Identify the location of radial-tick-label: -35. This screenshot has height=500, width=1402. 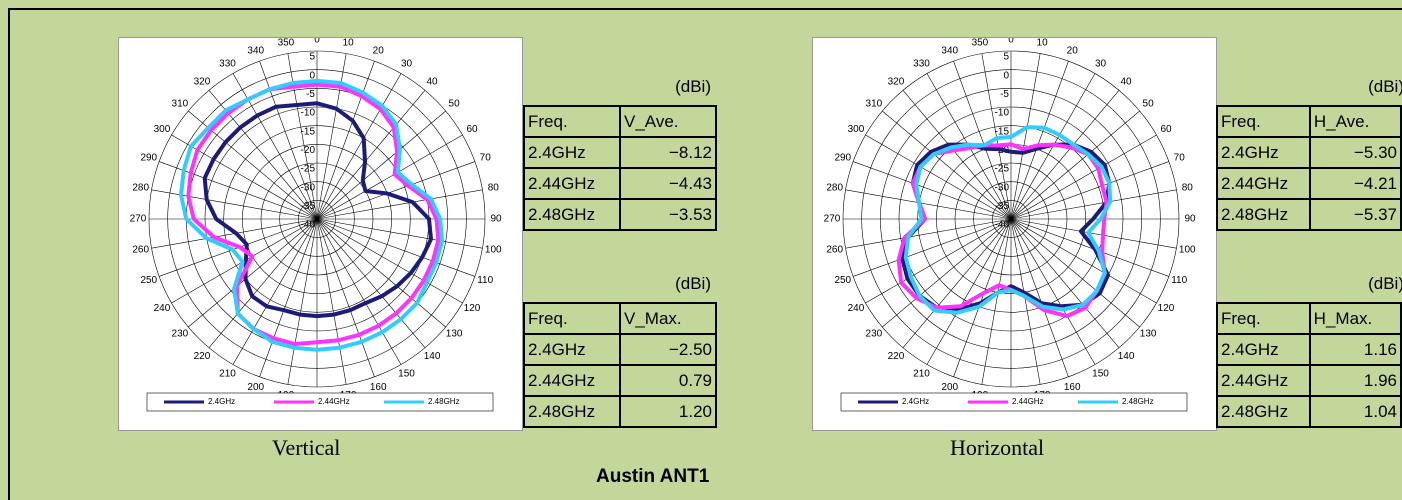
(1002, 206).